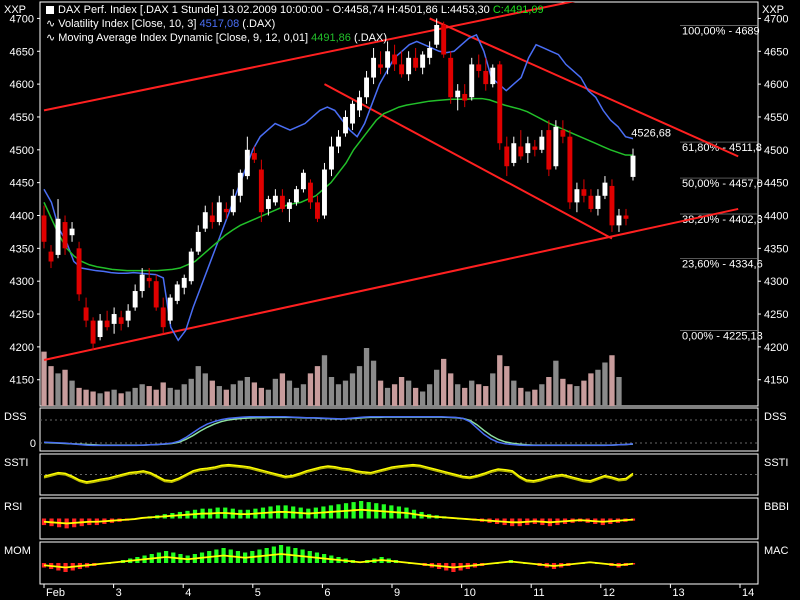  Describe the element at coordinates (748, 593) in the screenshot. I see `x-axis-label: 14` at that location.